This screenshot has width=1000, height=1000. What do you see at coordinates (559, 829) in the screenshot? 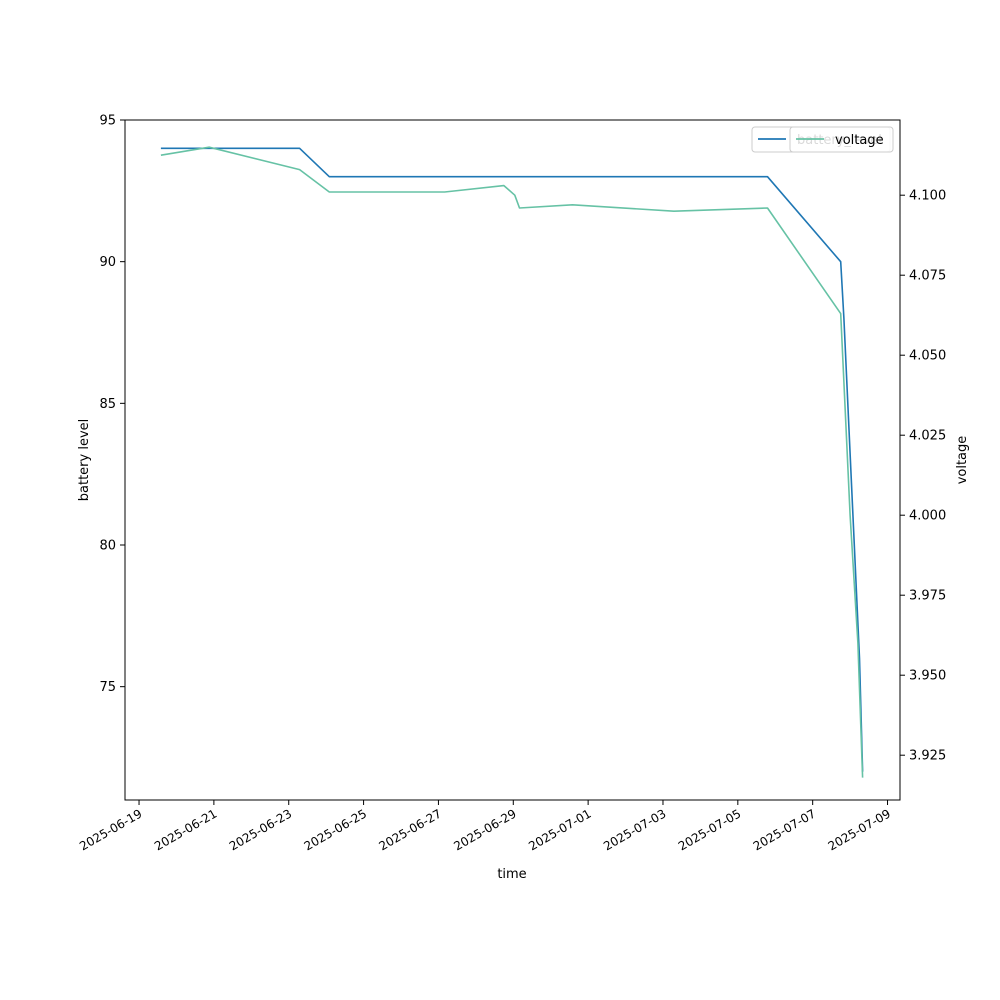
I see `x-tick-label: 2025-07-01` at bounding box center [559, 829].